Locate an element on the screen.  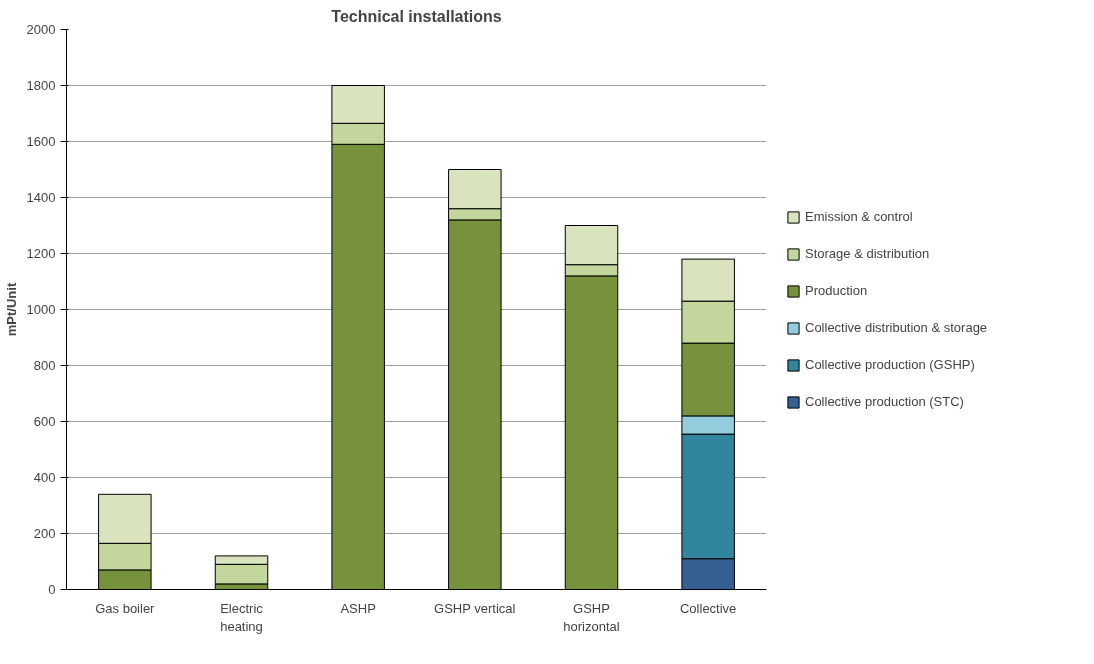
x-tick-label: Gas boiler is located at coordinates (125, 608).